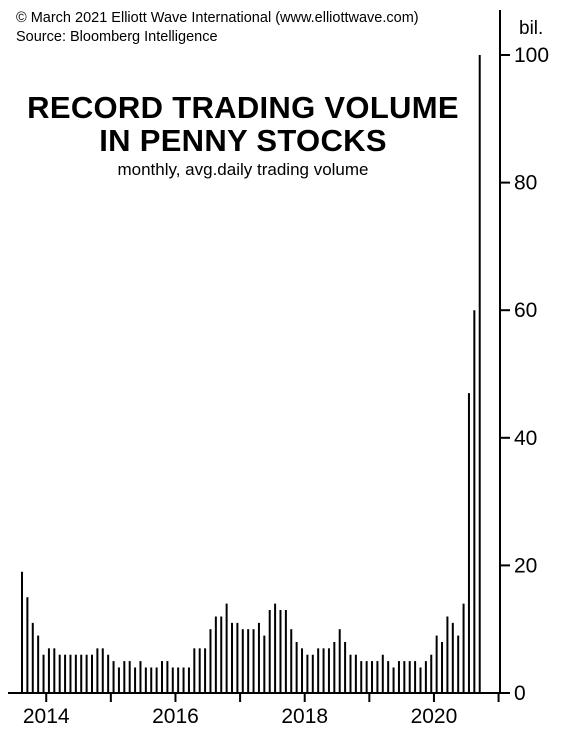 The width and height of the screenshot is (565, 731). I want to click on x-tick-label: 2014, so click(46, 716).